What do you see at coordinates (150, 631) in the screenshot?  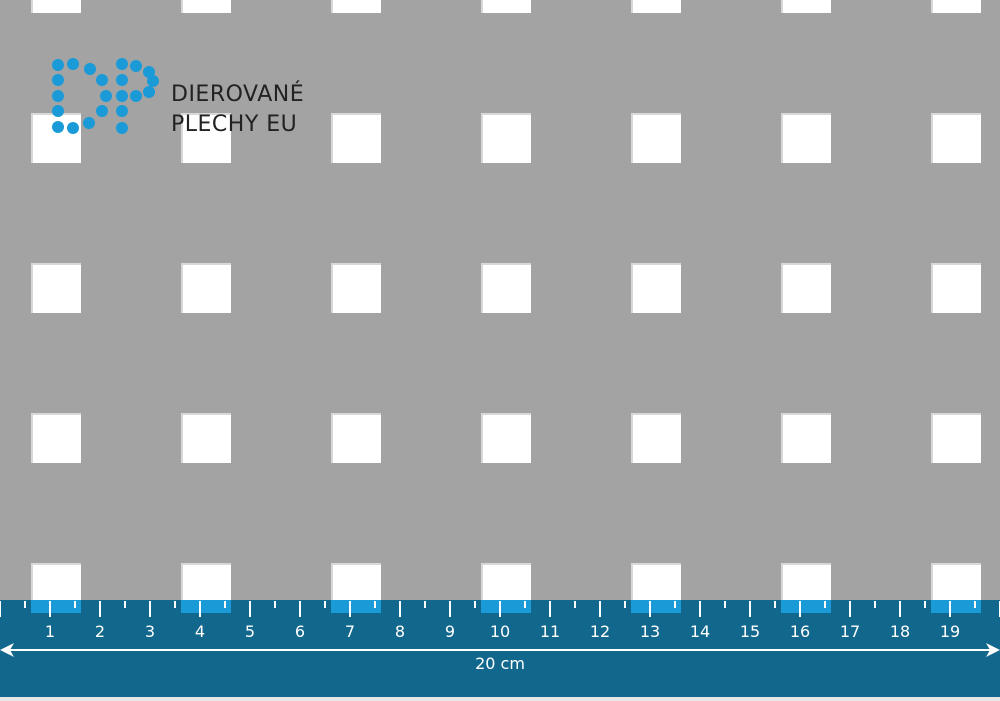 I see `ruler-label: 3` at bounding box center [150, 631].